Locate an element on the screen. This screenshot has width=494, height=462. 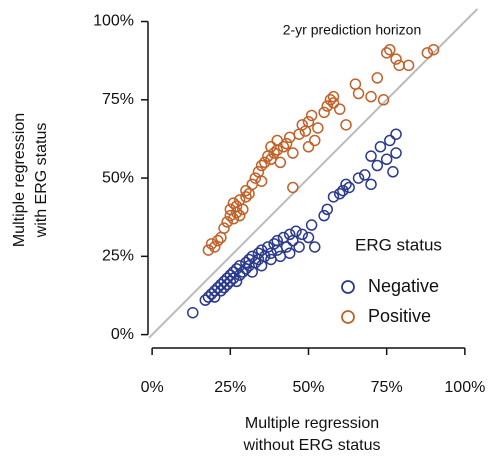
y-tick-label: 75% is located at coordinates (118, 99).